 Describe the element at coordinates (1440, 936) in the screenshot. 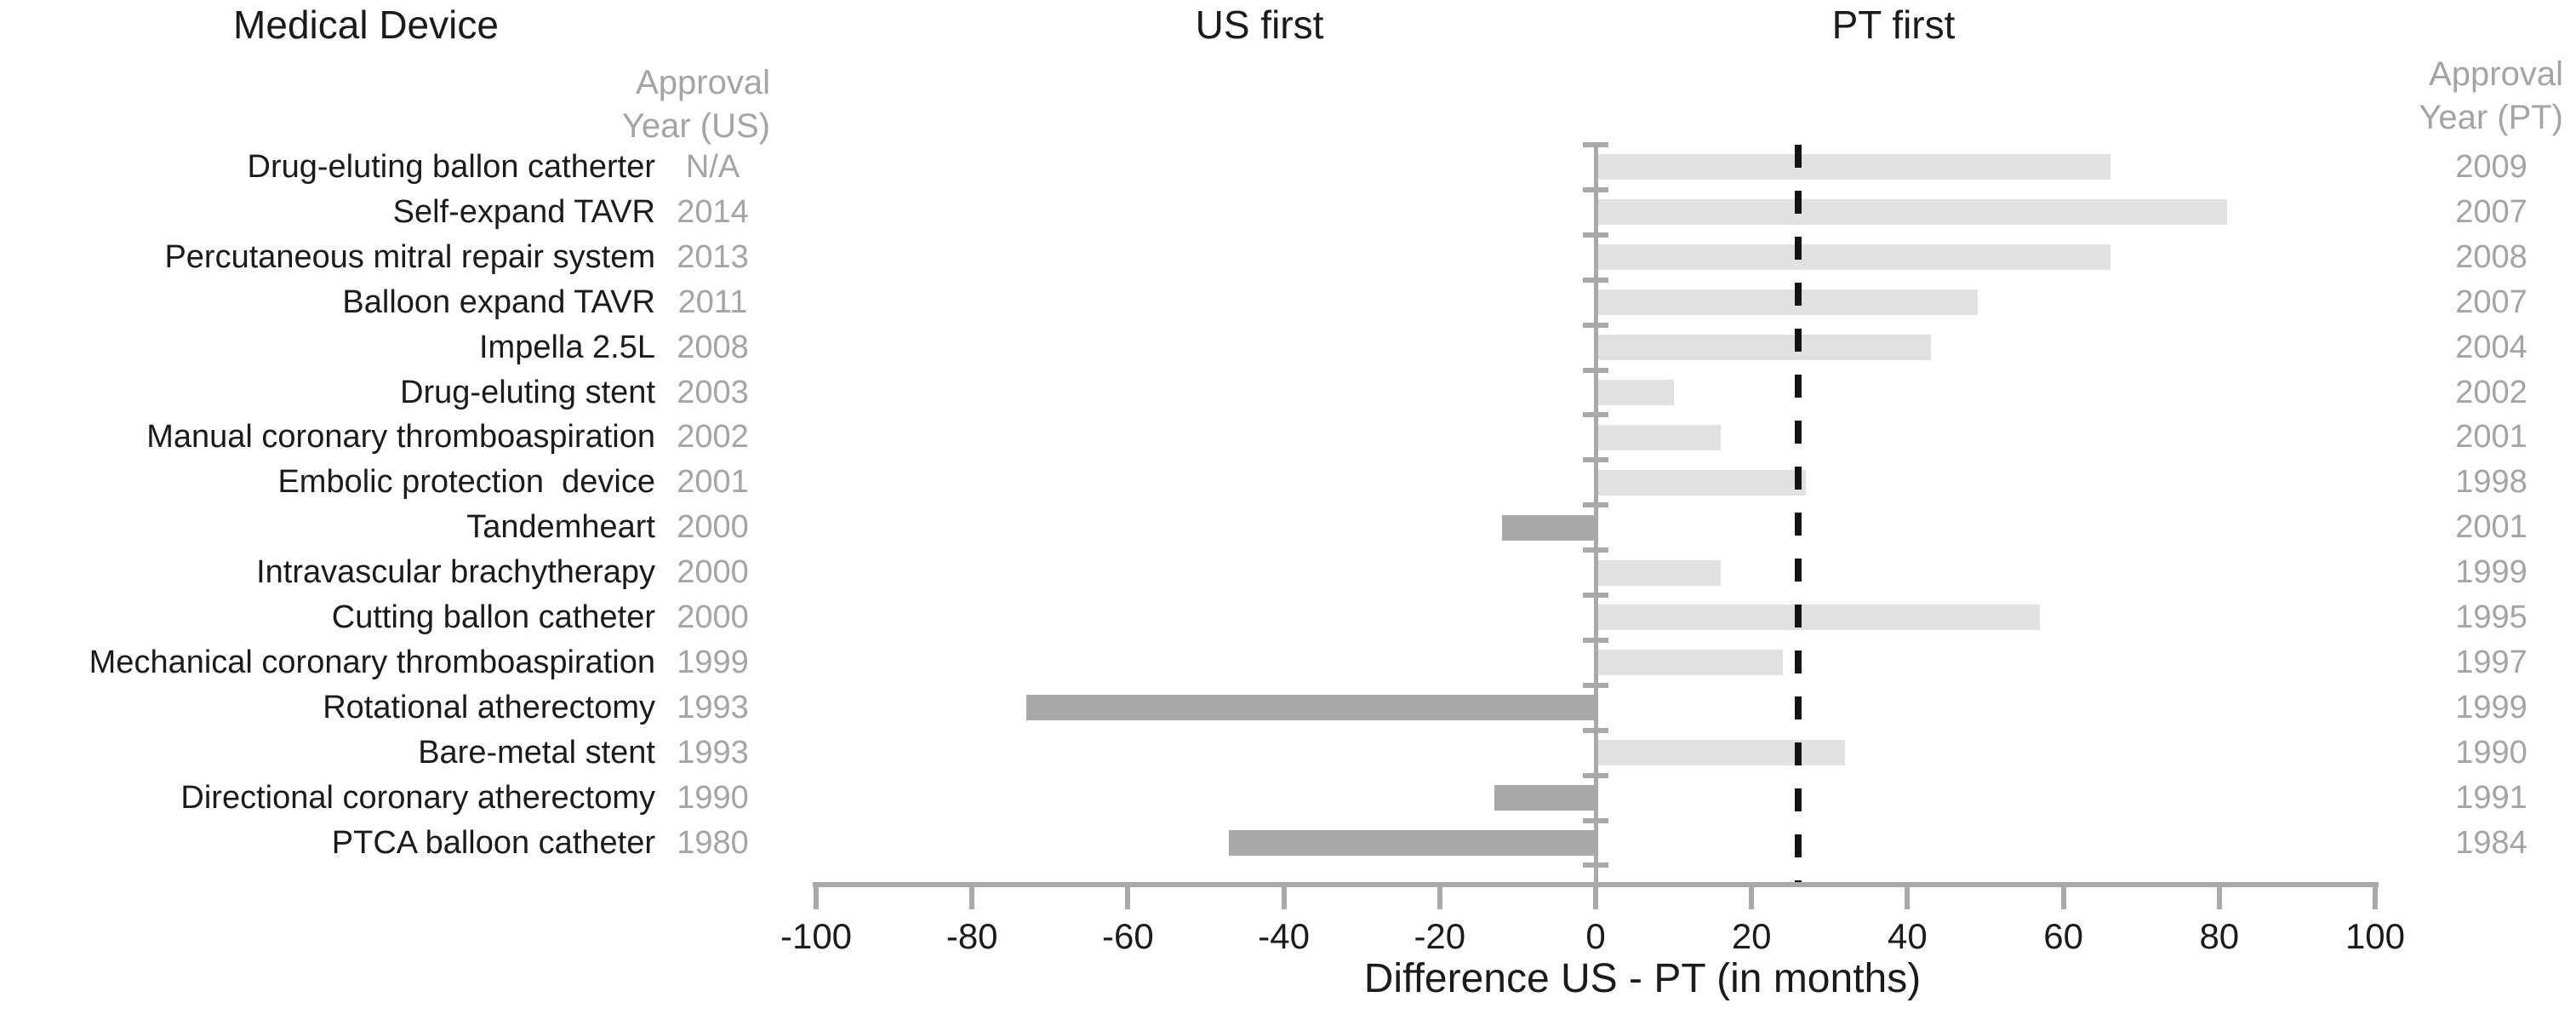

I see `x-axis-tick-label: -20` at that location.